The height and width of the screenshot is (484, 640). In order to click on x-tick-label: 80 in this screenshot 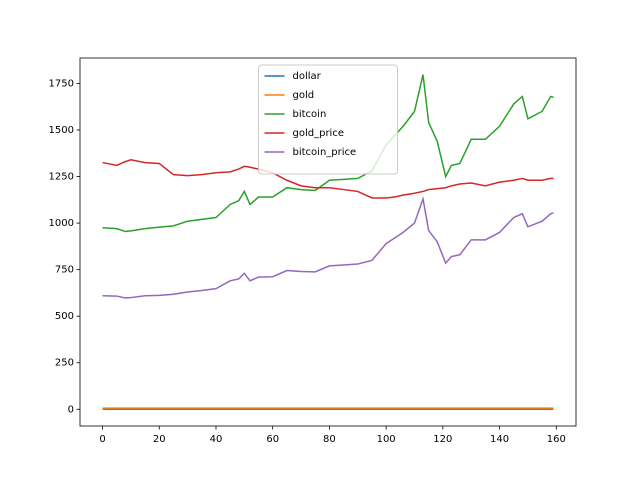, I will do `click(329, 439)`.